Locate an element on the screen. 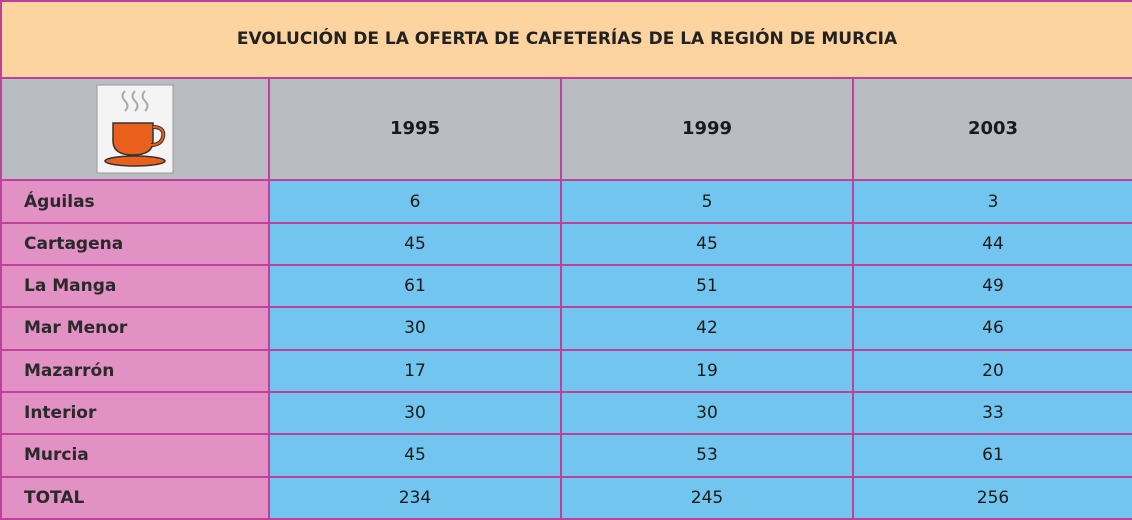 The image size is (1132, 520). cell: 42 is located at coordinates (707, 328).